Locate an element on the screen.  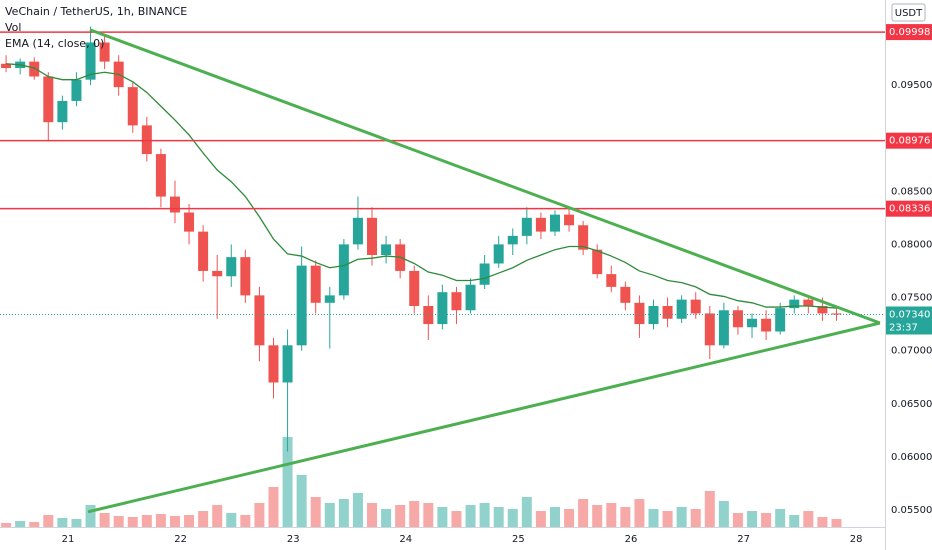
y-tick-label: 0.06500 is located at coordinates (911, 404).